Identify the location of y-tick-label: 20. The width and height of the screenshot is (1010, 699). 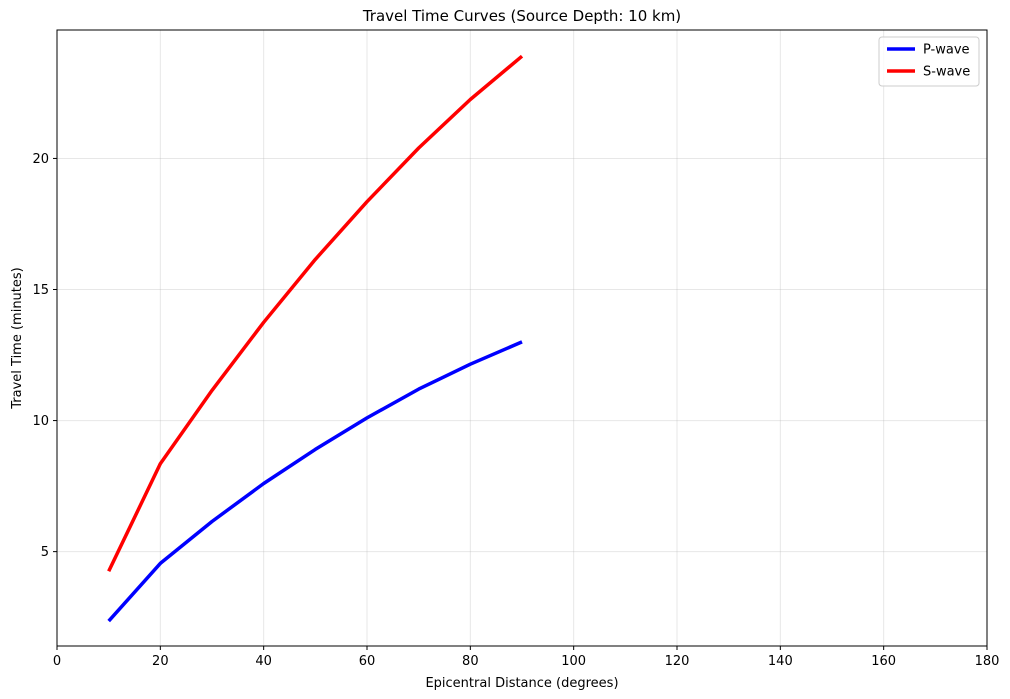
(40, 159).